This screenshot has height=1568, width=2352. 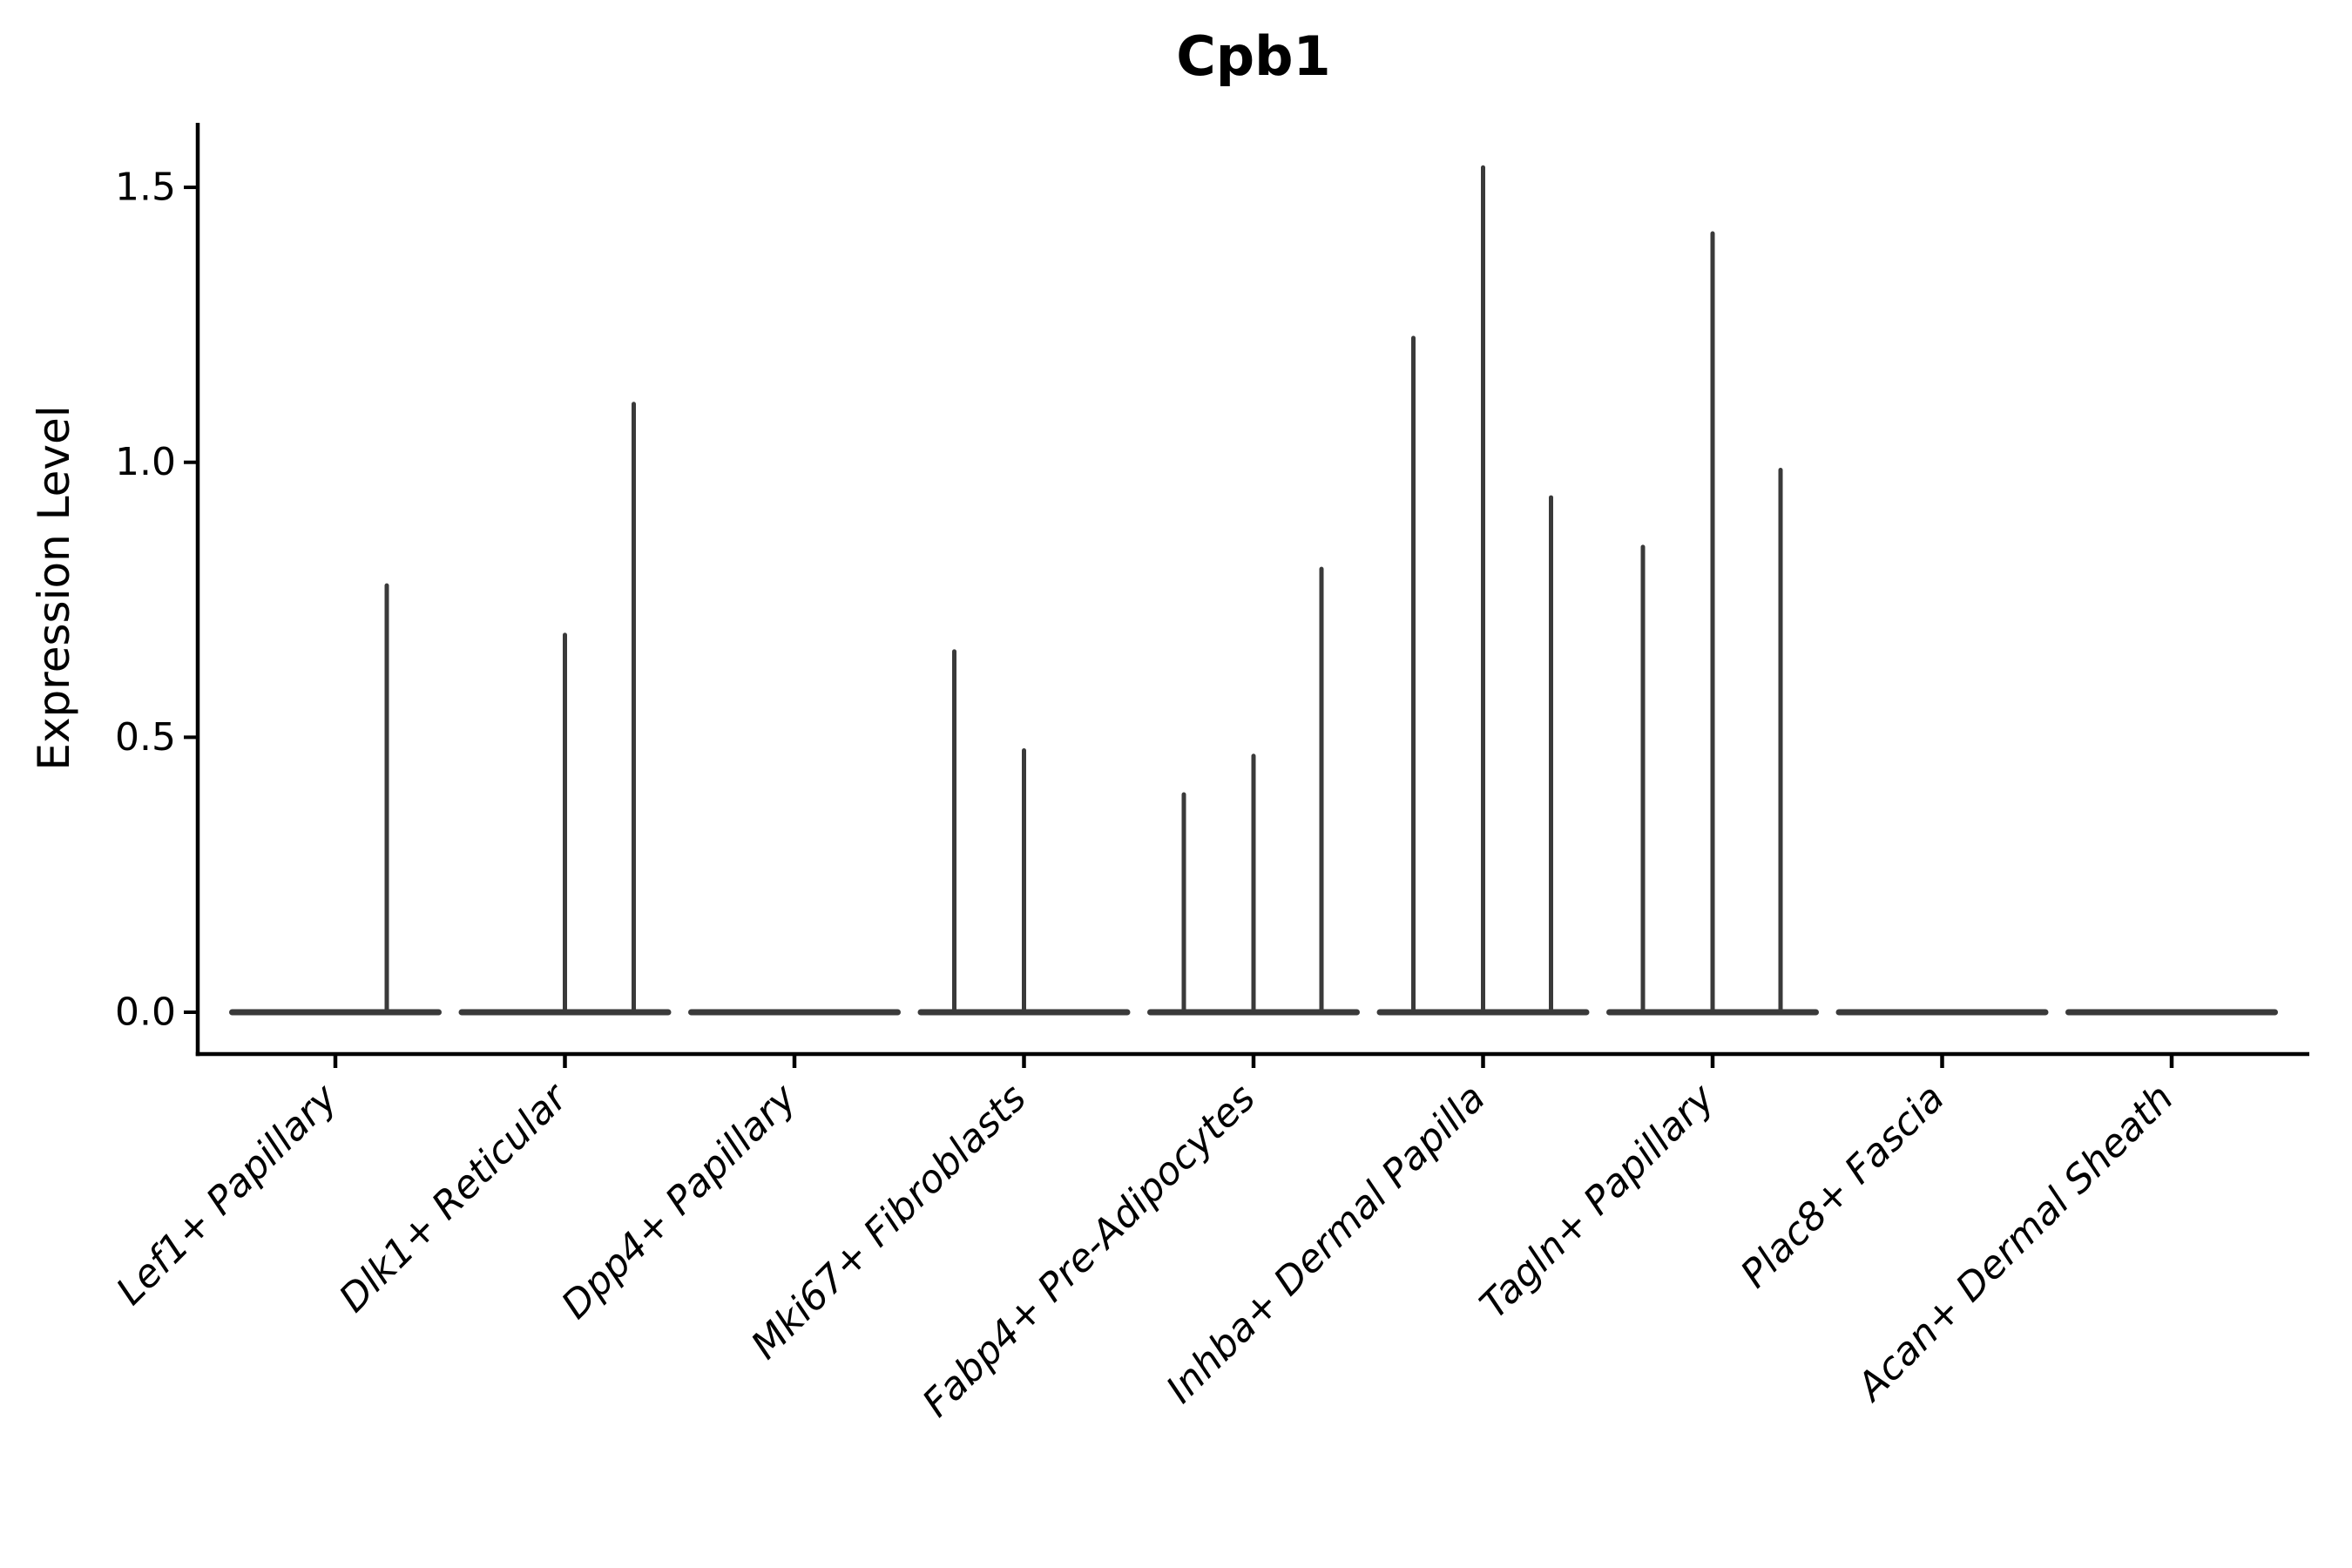 What do you see at coordinates (145, 188) in the screenshot?
I see `y-tick-label: 1.5` at bounding box center [145, 188].